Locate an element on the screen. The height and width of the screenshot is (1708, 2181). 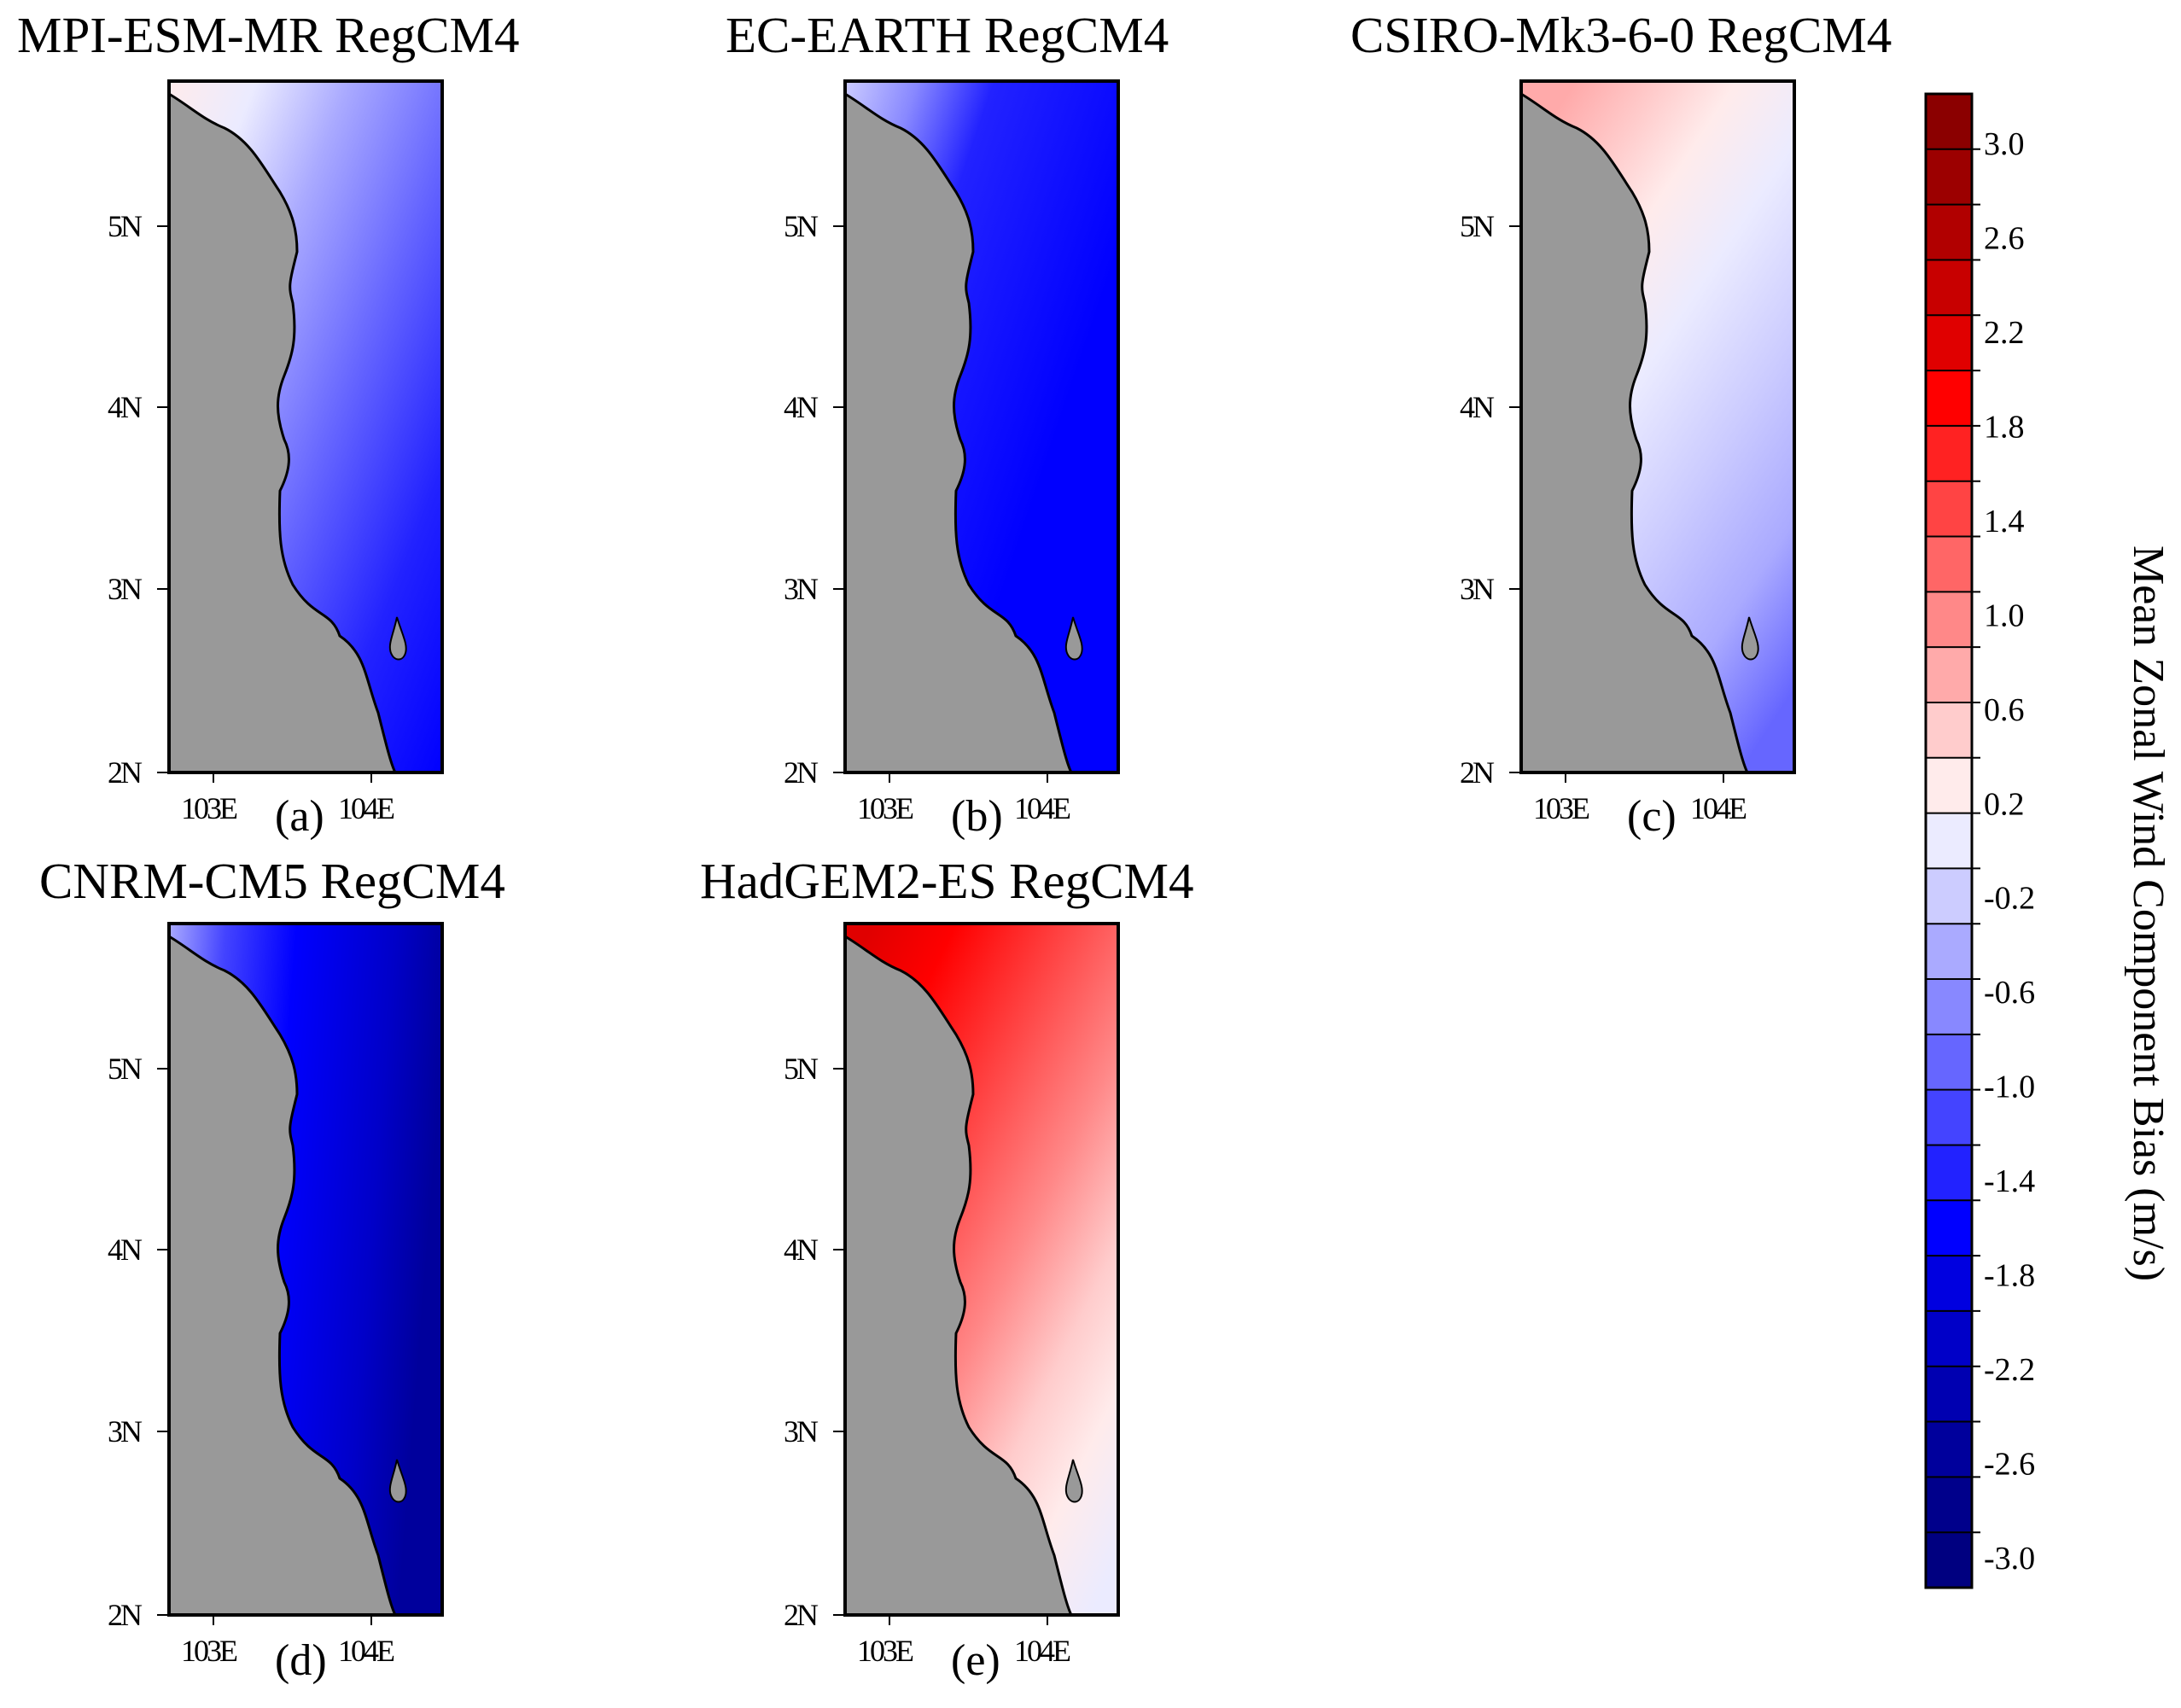
colorbar-tick-label: -0.6 is located at coordinates (2009, 993).